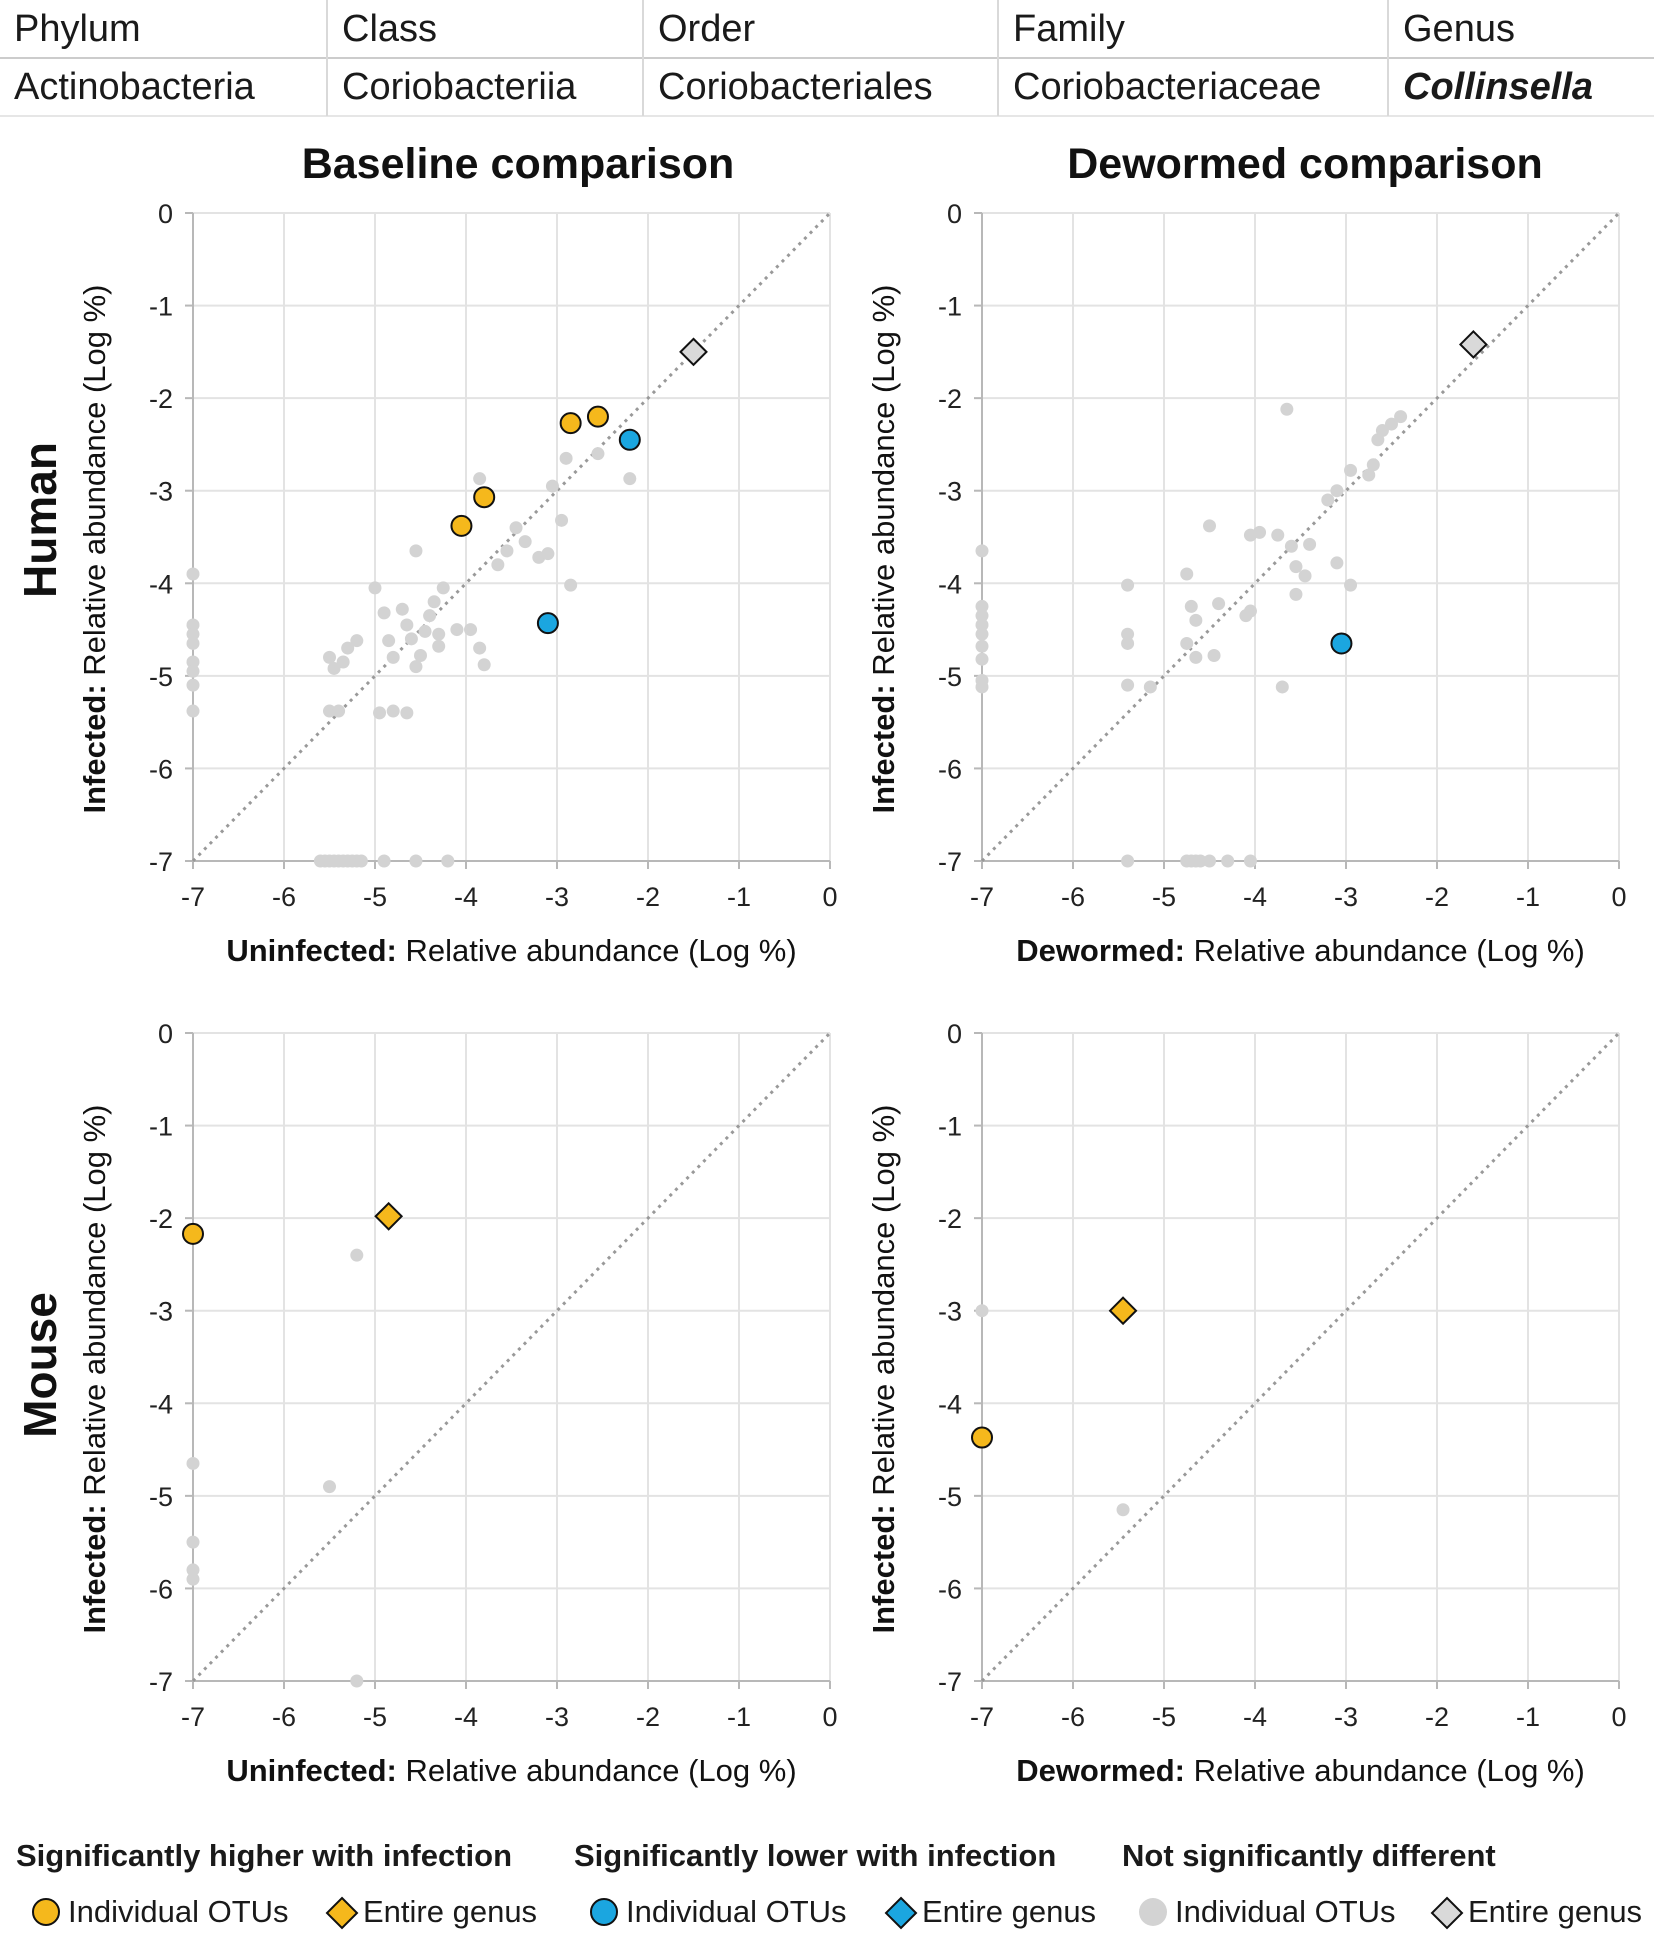 This screenshot has width=1654, height=1938. Describe the element at coordinates (795, 87) in the screenshot. I see `value-order: Coriobacteriales` at that location.